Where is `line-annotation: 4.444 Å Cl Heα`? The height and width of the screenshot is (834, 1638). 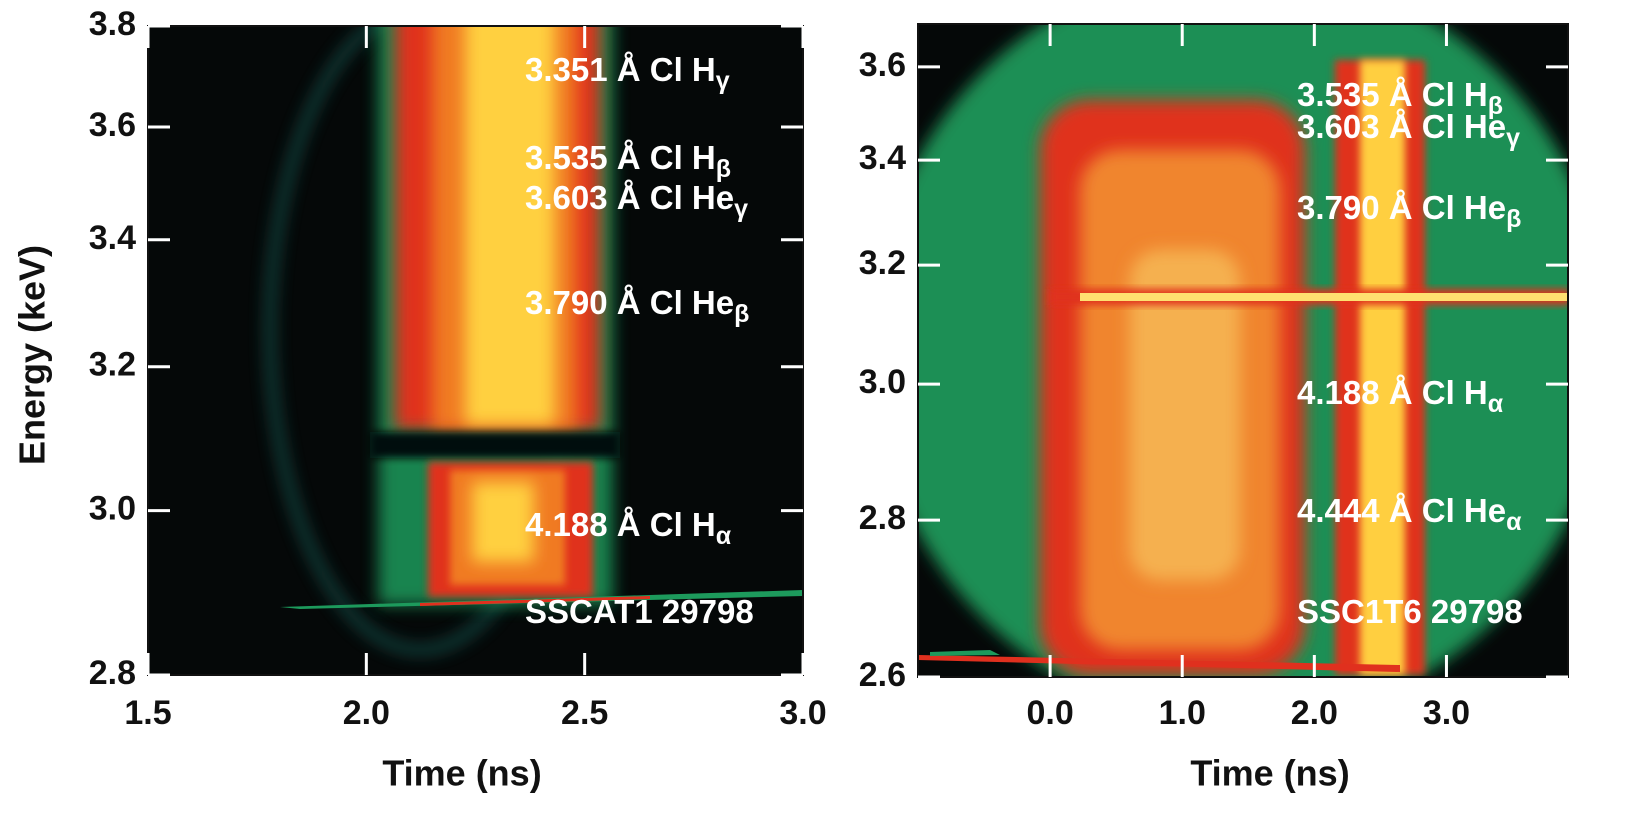 line-annotation: 4.444 Å Cl Heα is located at coordinates (1409, 514).